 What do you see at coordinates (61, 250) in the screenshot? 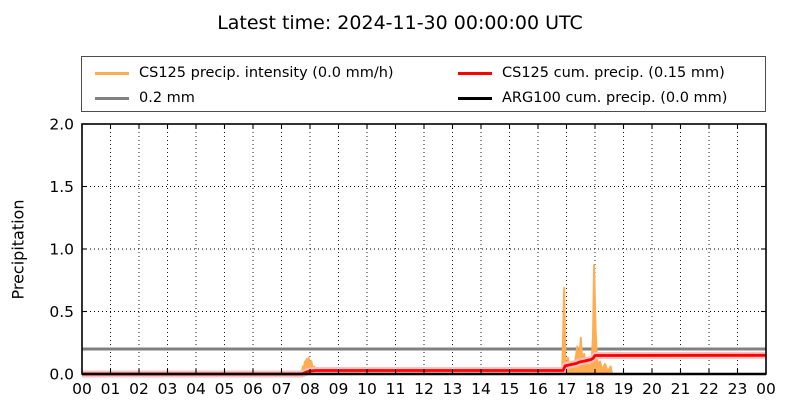
I see `y-tick-label: 1.0` at bounding box center [61, 250].